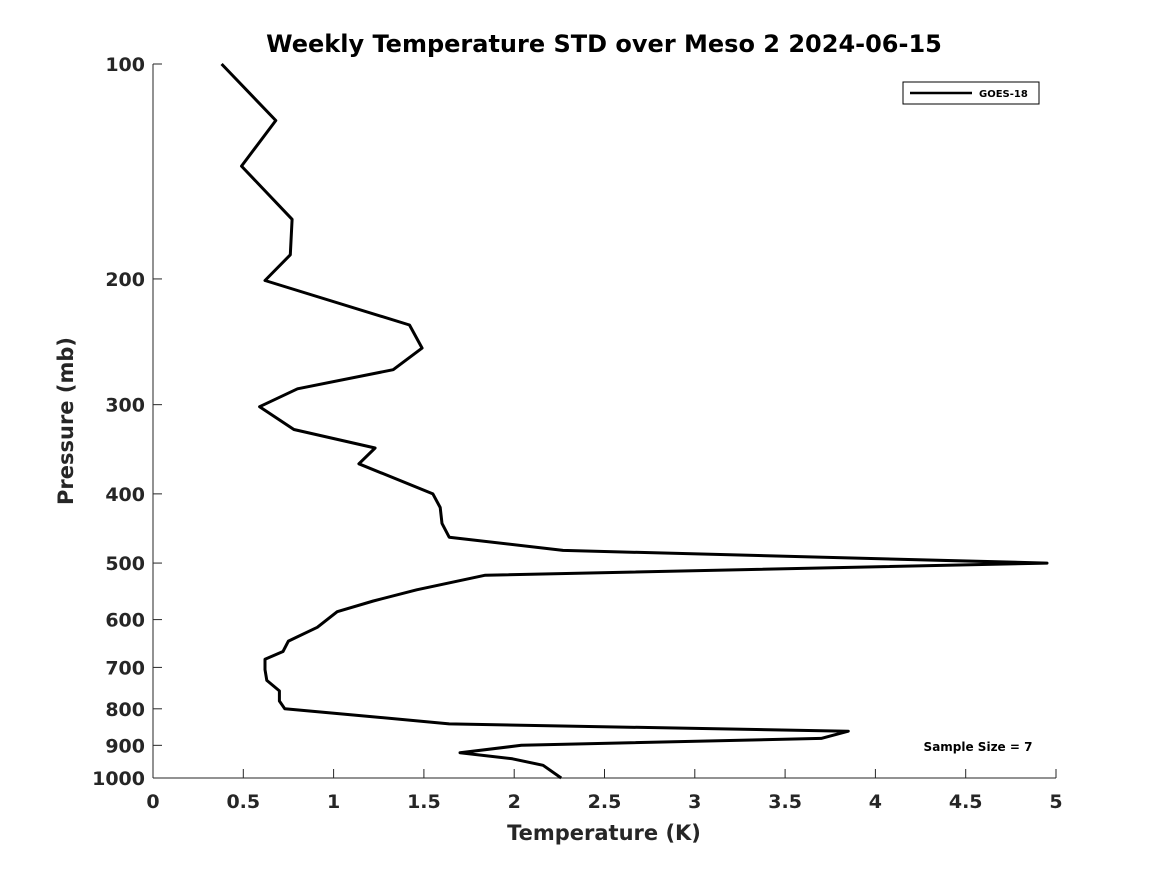 This screenshot has width=1167, height=875. What do you see at coordinates (971, 93) in the screenshot?
I see `legend: GOES-18` at bounding box center [971, 93].